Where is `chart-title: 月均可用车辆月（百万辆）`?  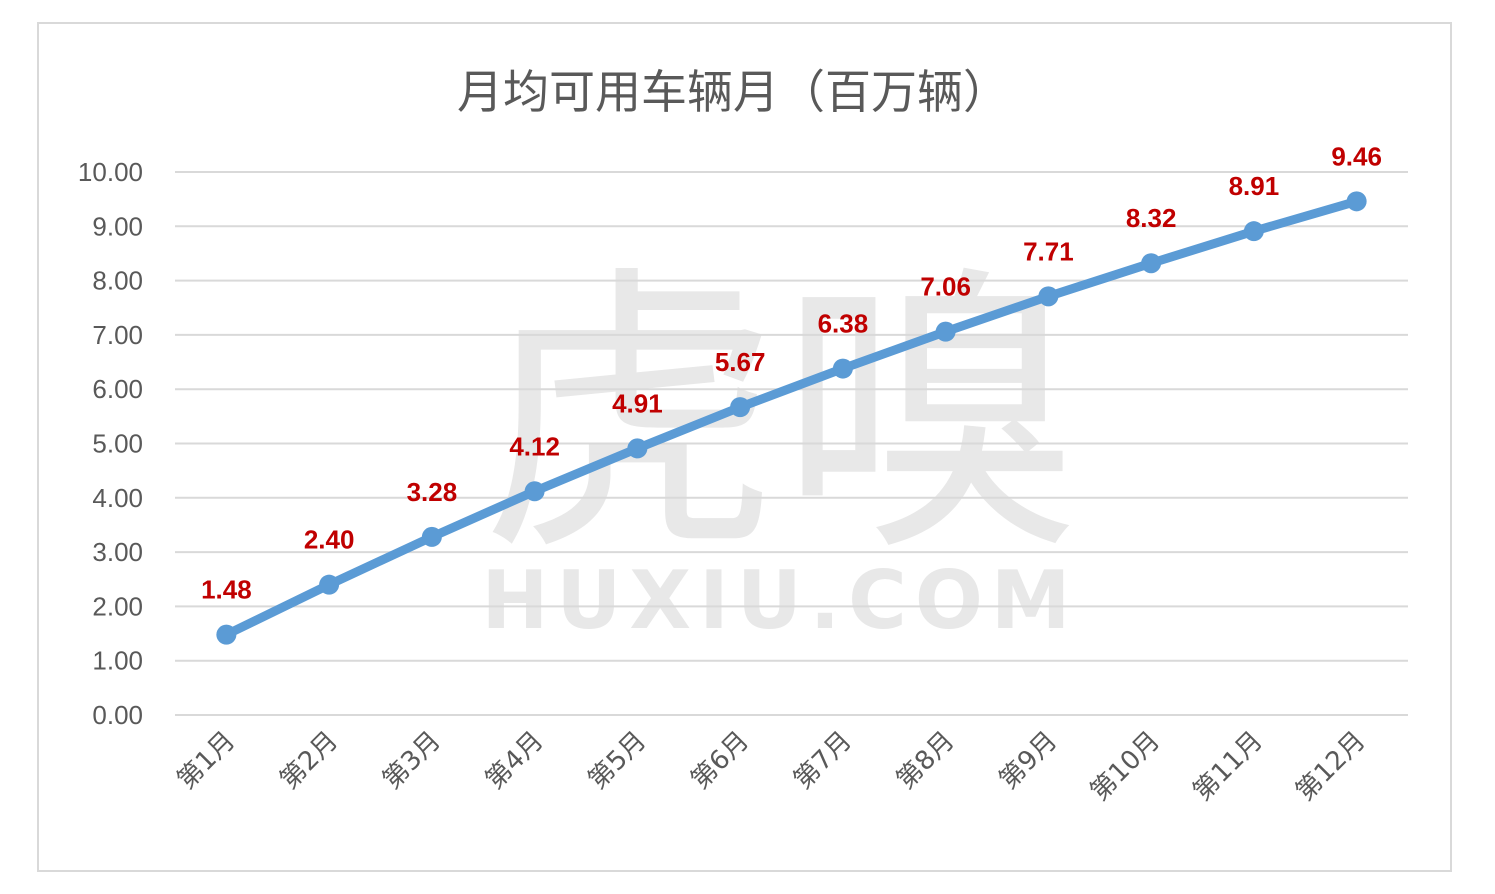 chart-title: 月均可用车辆月（百万辆） is located at coordinates (733, 92).